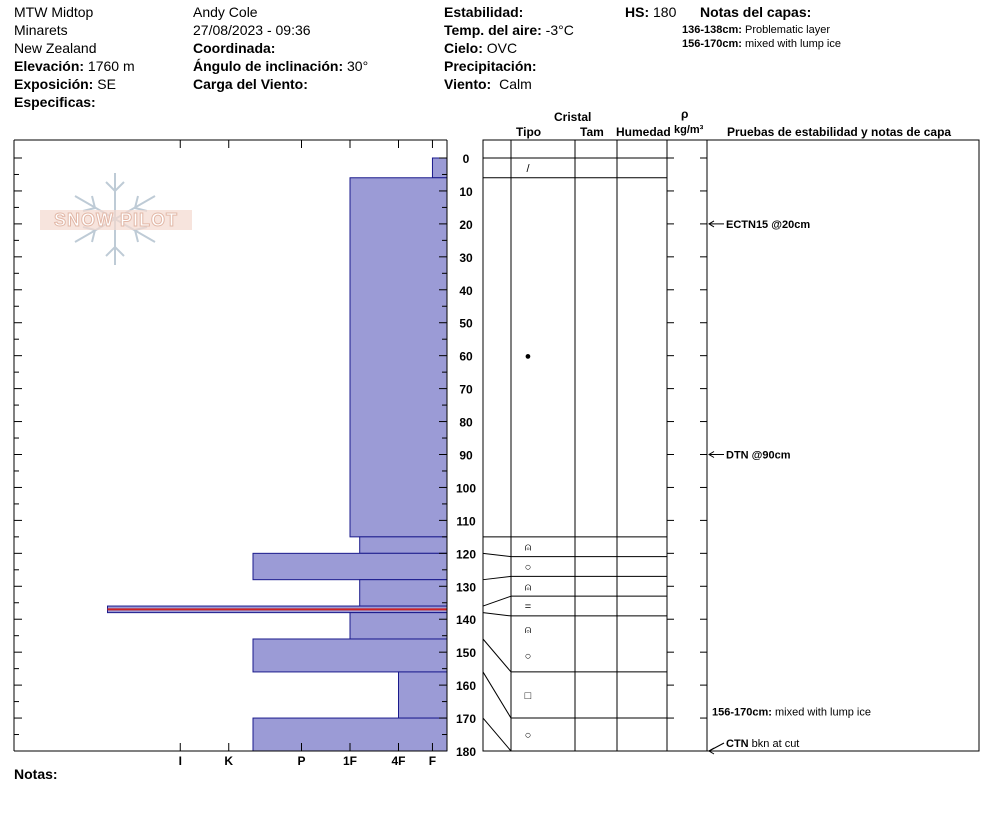  I want to click on depth-tick-label: 50, so click(466, 324).